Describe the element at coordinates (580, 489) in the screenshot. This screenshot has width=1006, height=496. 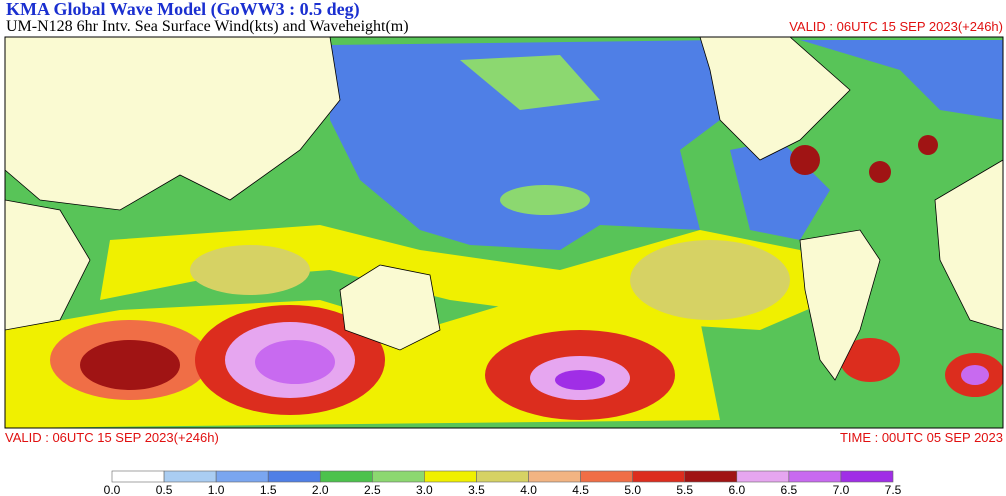
I see `colorbar-label: 4.5` at that location.